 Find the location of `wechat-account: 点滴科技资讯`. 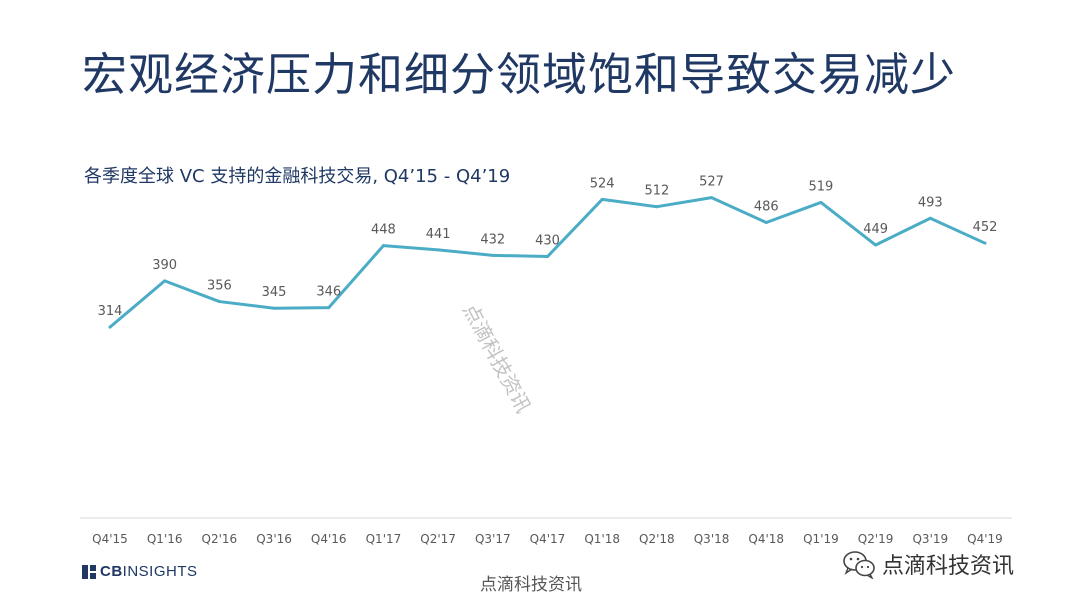

wechat-account: 点滴科技资讯 is located at coordinates (928, 564).